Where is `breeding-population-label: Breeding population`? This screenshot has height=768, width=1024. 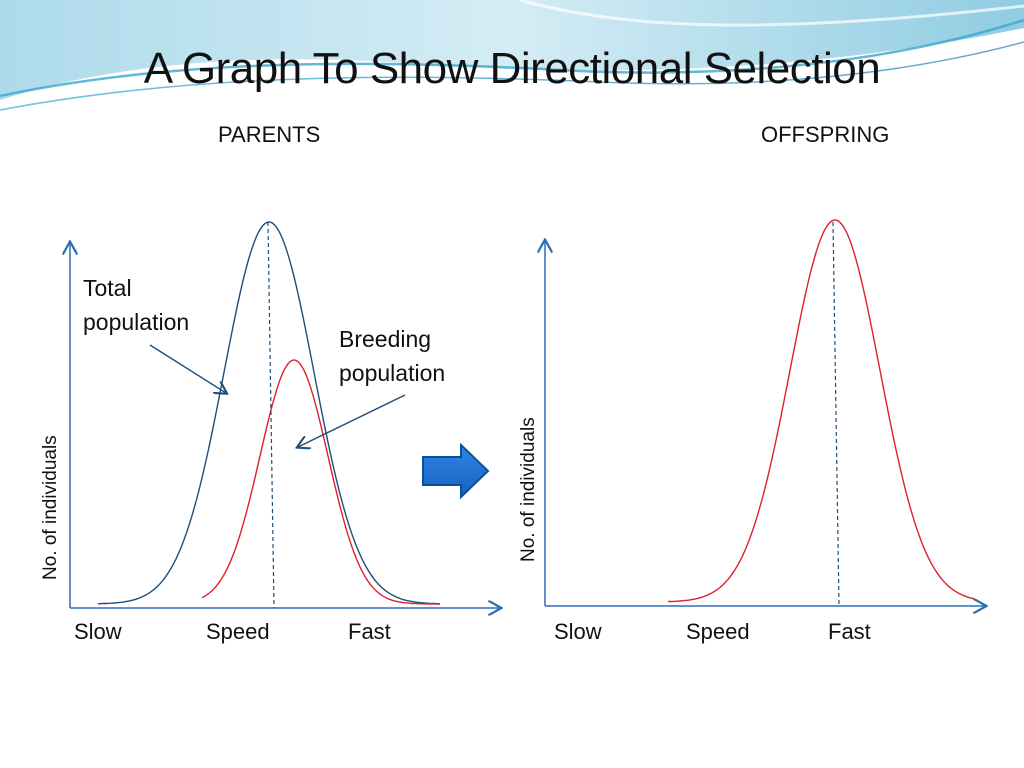
breeding-population-label: Breeding population is located at coordinates (392, 356).